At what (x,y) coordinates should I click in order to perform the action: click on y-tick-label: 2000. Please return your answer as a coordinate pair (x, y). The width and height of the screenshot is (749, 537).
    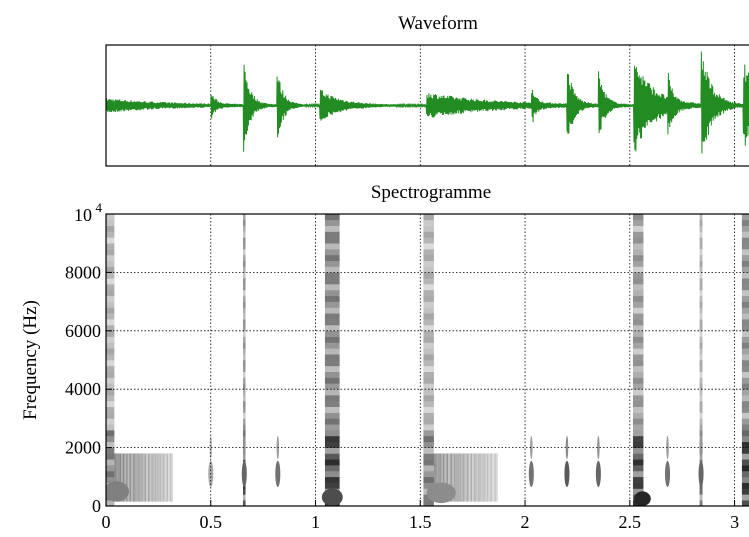
    Looking at the image, I should click on (83, 448).